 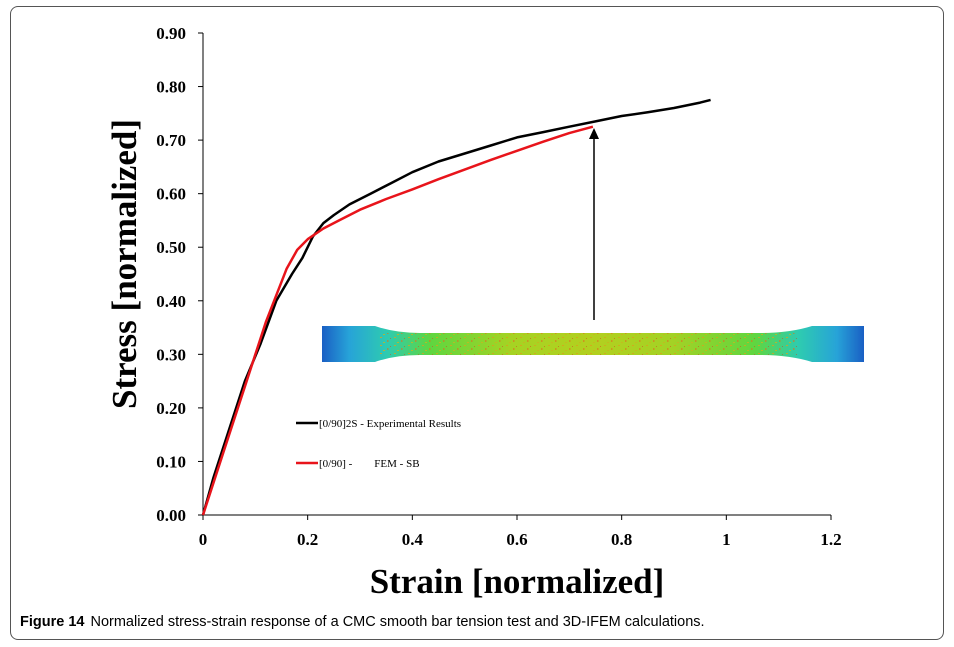 What do you see at coordinates (726, 539) in the screenshot?
I see `x-tick-label: 1` at bounding box center [726, 539].